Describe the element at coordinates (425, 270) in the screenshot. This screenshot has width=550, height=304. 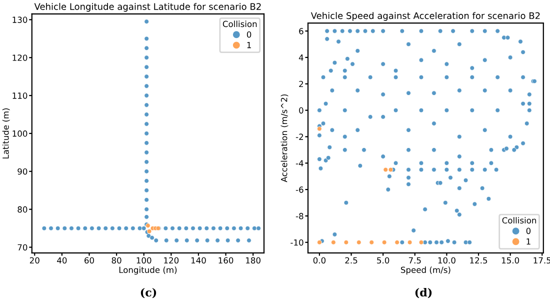
I see `x-axis-title: Speed (m/s)` at that location.